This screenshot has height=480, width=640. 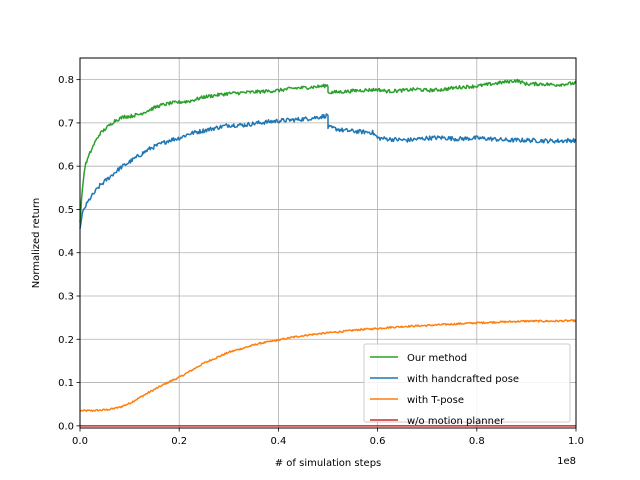 I want to click on x-tick-label: 0.4, so click(x=278, y=441).